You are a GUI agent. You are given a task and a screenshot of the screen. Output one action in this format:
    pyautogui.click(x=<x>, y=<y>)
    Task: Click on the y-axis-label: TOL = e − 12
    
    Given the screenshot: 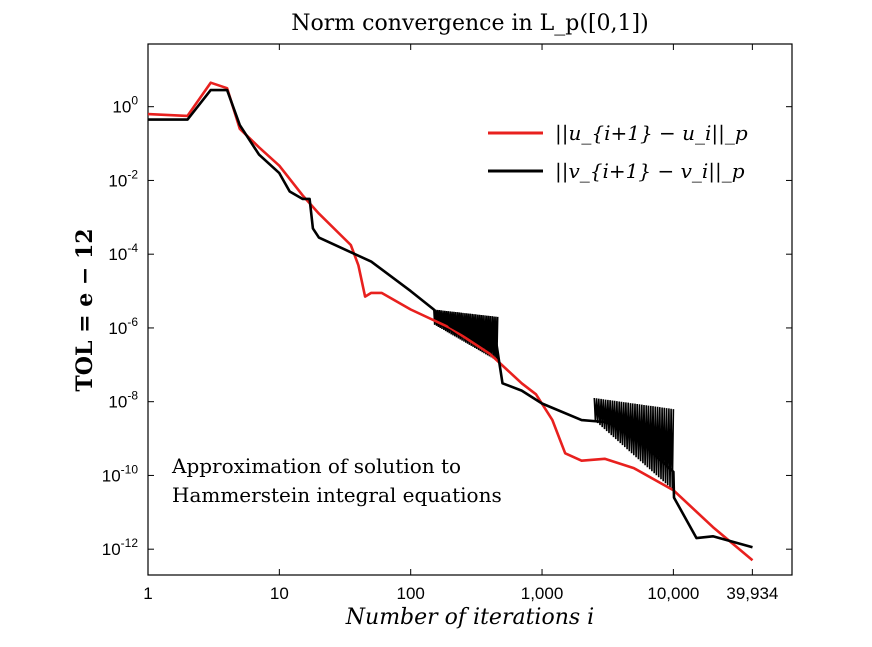 What is the action you would take?
    pyautogui.click(x=85, y=309)
    